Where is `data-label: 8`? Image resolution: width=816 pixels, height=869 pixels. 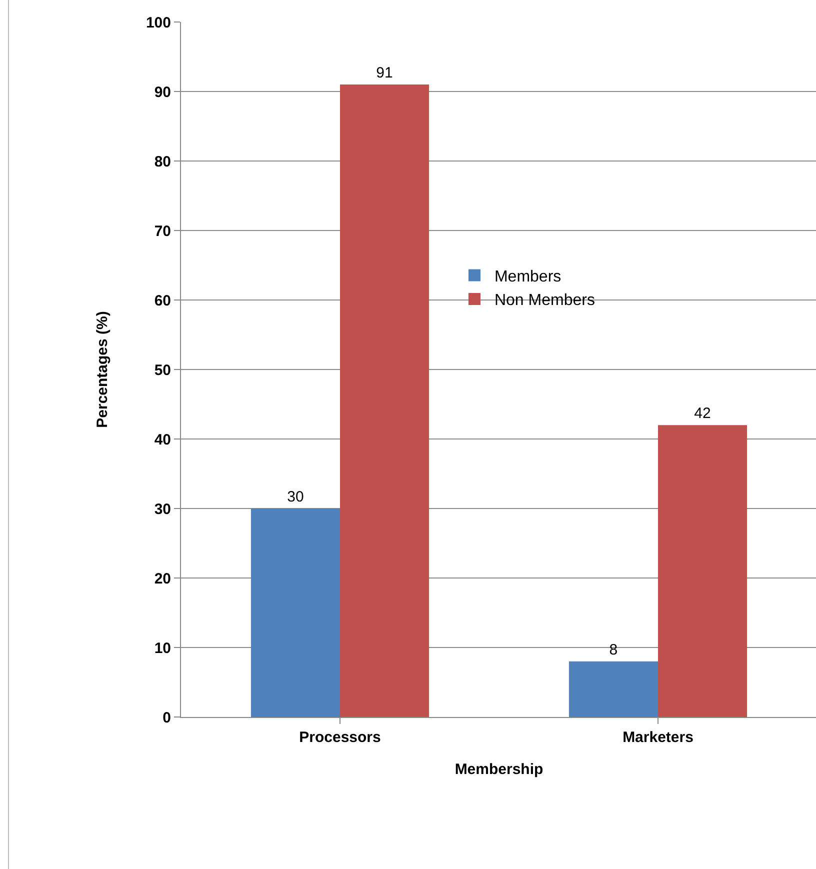
data-label: 8 is located at coordinates (613, 649).